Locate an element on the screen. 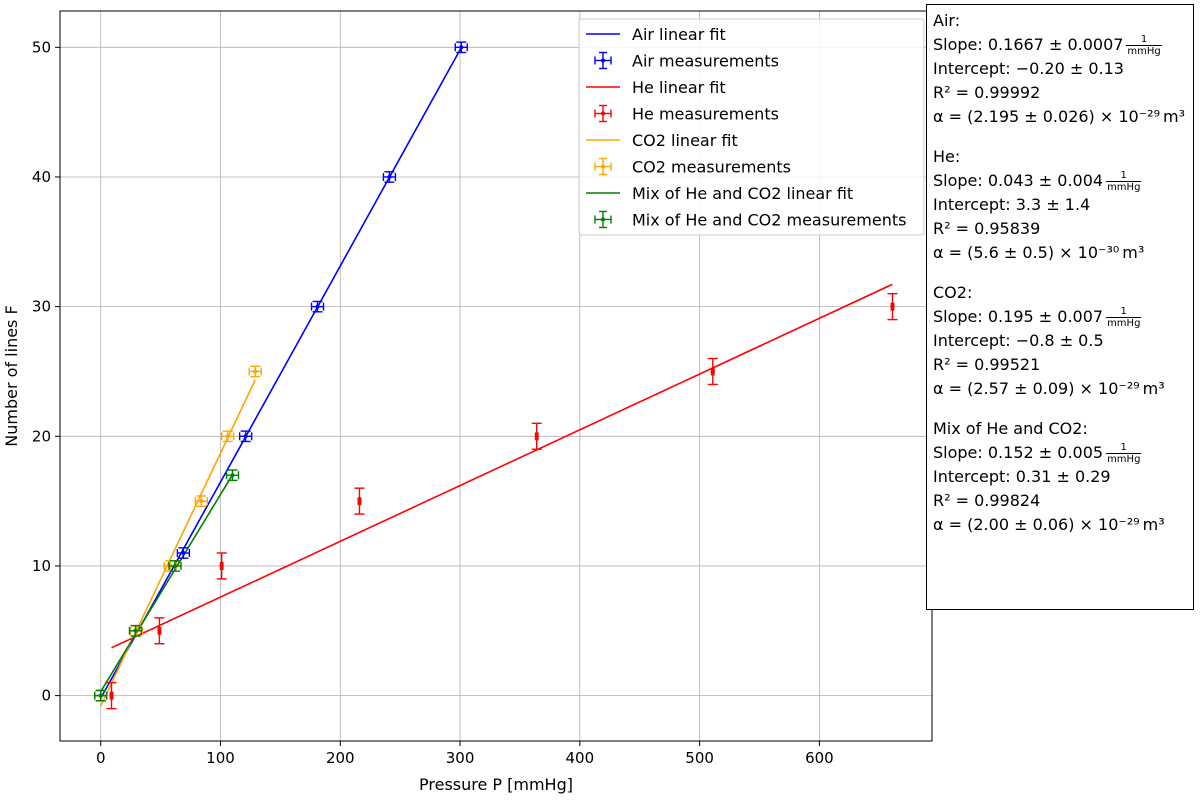  stats-co2-alpha-label: α = is located at coordinates (950, 388).